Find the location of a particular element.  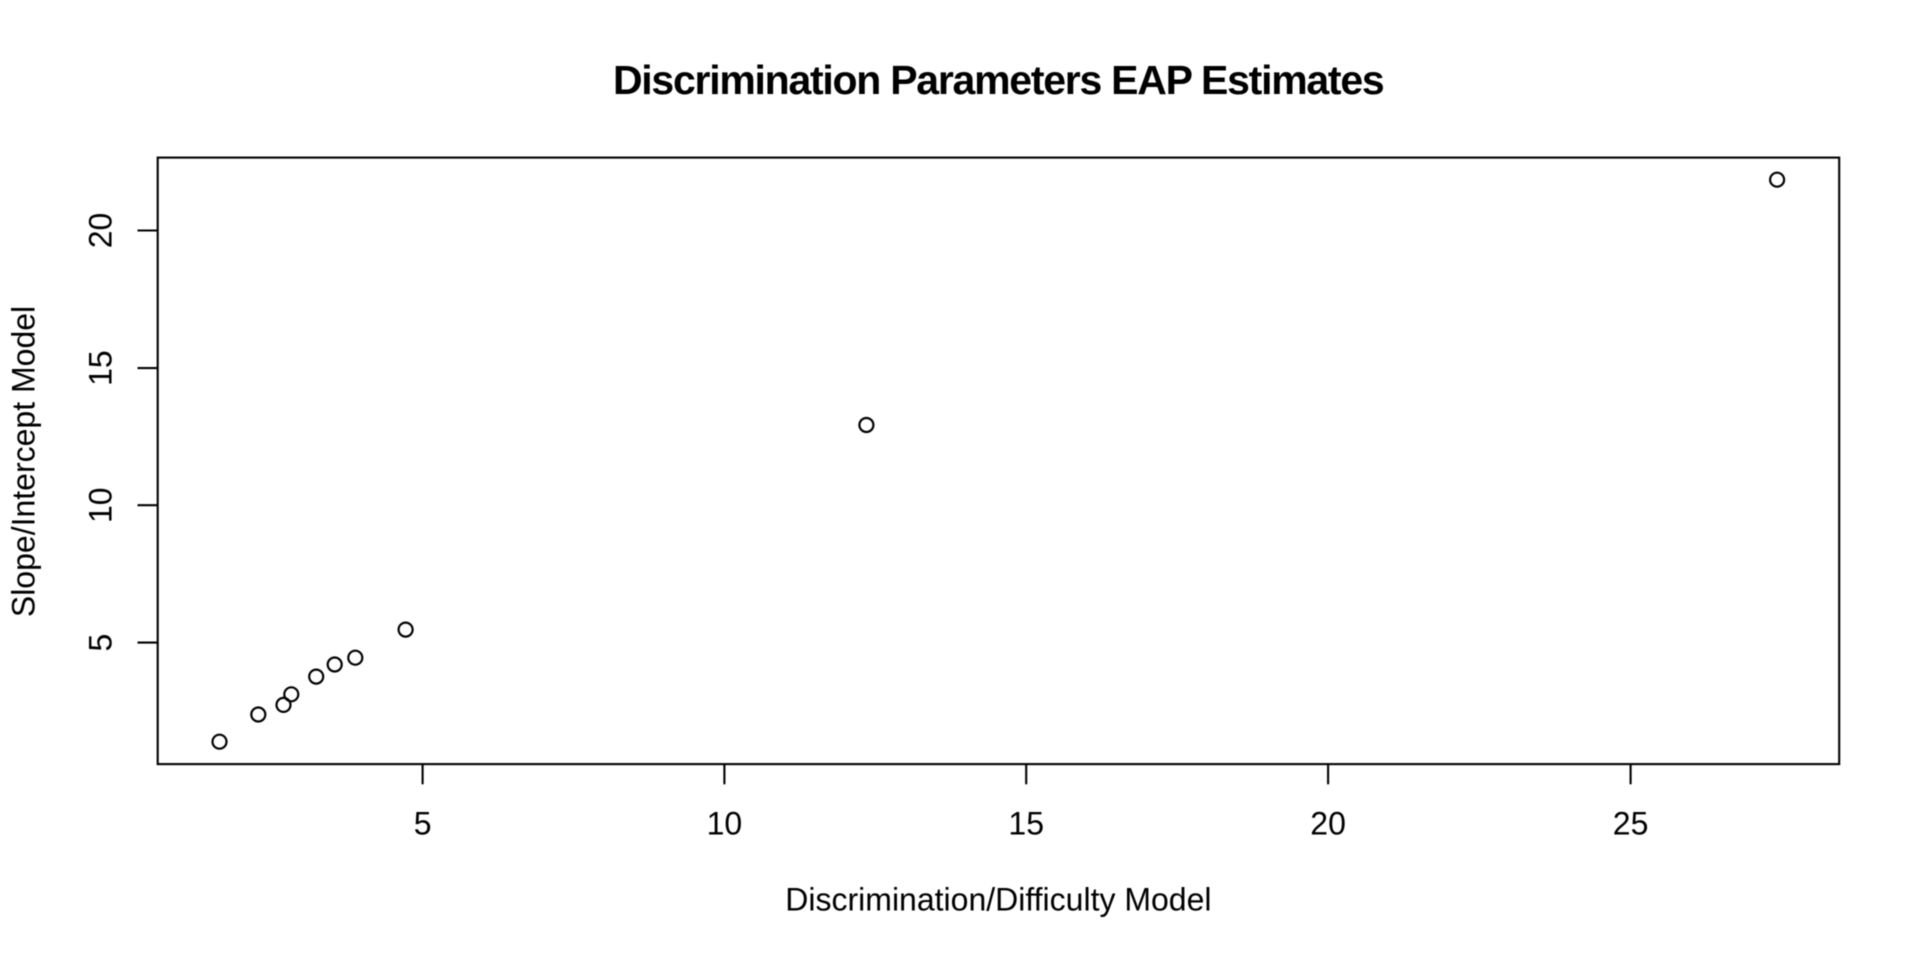

svg-text:Discrimination Parameters EAP: Discrimination Parameters EAP Estimates is located at coordinates (998, 80).